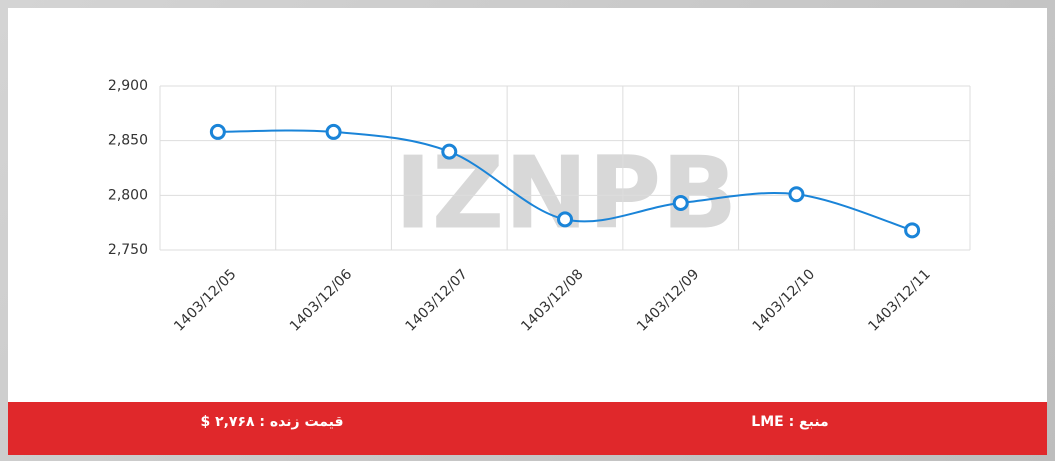  Describe the element at coordinates (527, 428) in the screenshot. I see `footer-bar` at that location.